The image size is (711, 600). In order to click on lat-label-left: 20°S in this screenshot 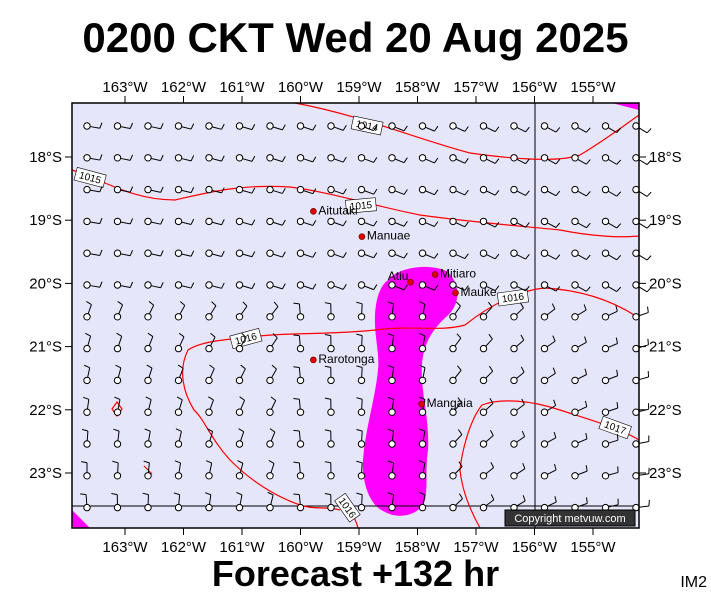, I will do `click(45, 283)`.